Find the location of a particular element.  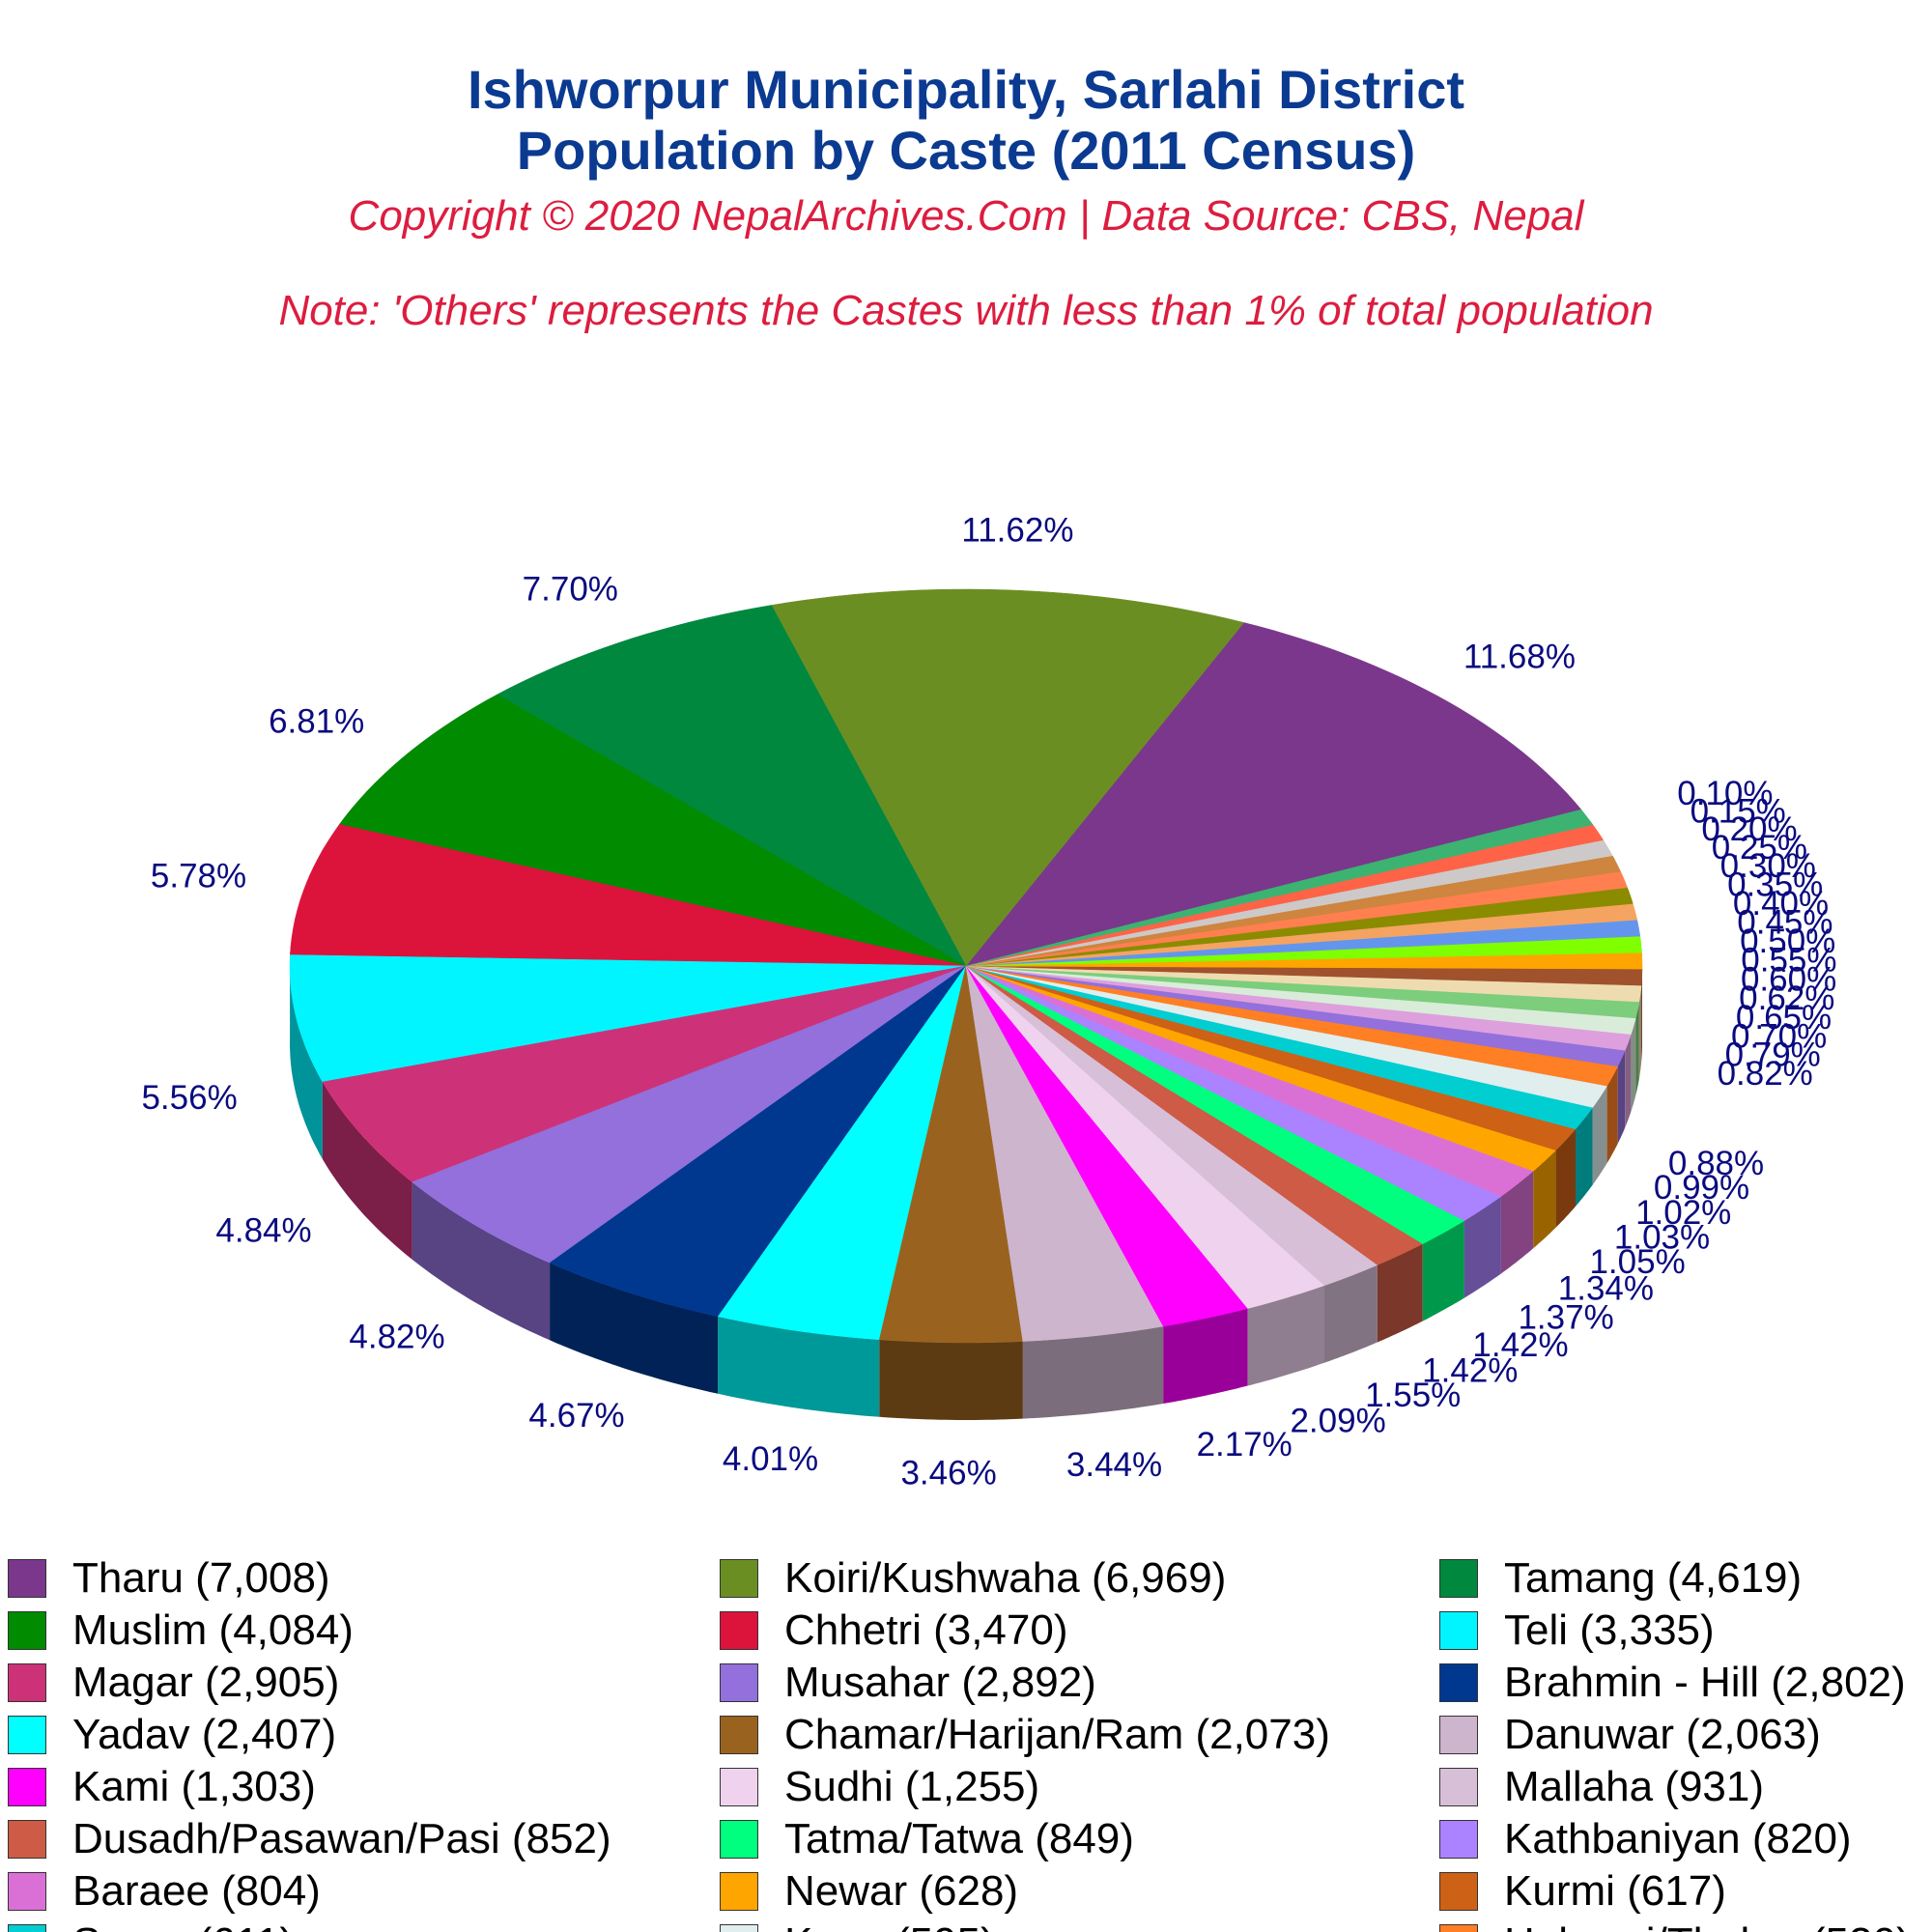

pie-slice-kathbaniyan is located at coordinates (1233, 1093).